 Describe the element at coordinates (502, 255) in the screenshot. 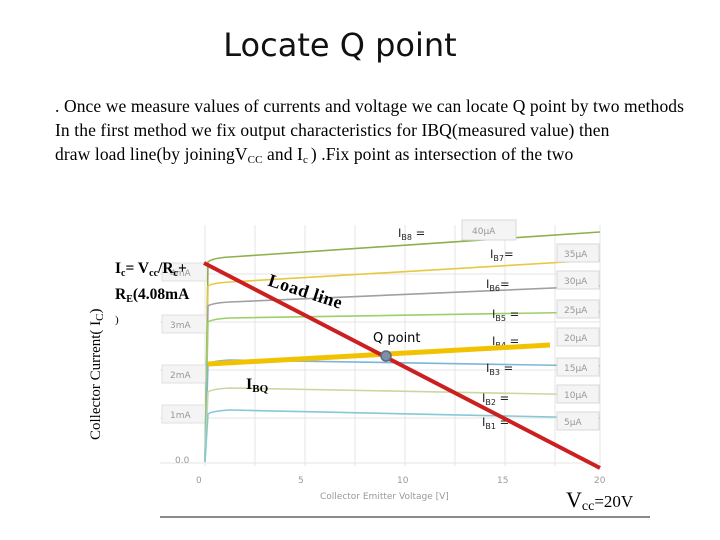

I see `ib-label-b7: IB7=` at that location.